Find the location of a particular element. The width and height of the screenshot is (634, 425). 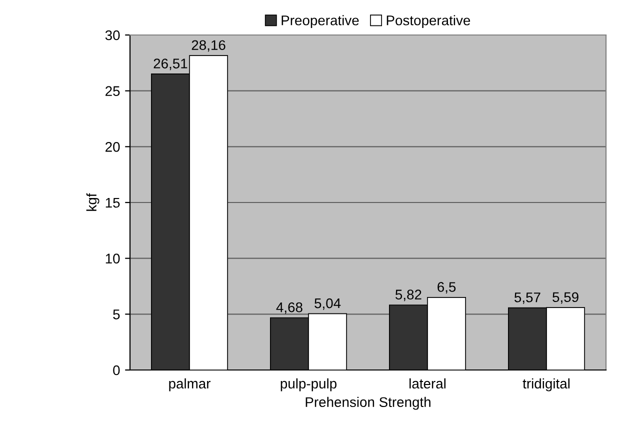

y-tick-label: 10 is located at coordinates (113, 259).